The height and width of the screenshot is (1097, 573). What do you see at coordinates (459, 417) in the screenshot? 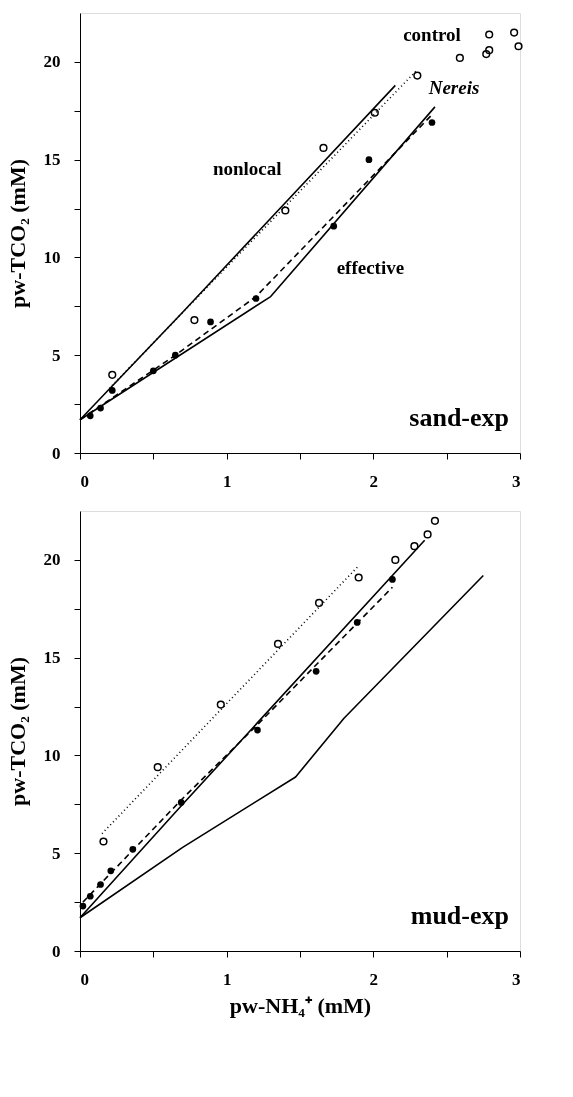
I see `annotation: sand-exp` at bounding box center [459, 417].